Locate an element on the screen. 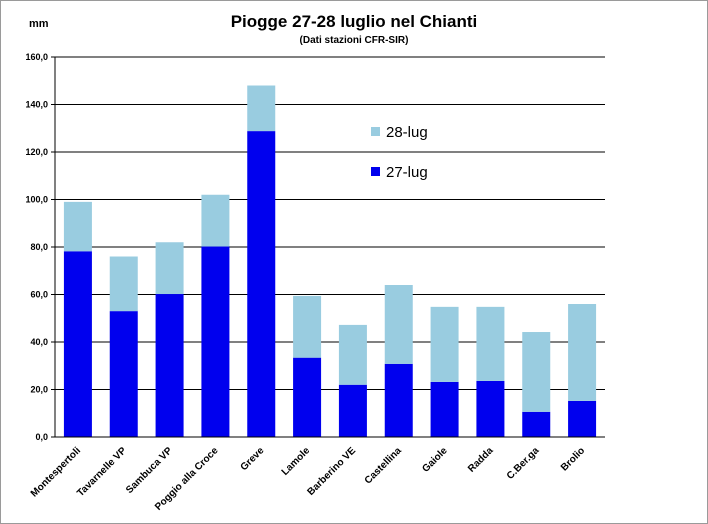 The image size is (708, 524). y-axis-label: mm is located at coordinates (39, 24).